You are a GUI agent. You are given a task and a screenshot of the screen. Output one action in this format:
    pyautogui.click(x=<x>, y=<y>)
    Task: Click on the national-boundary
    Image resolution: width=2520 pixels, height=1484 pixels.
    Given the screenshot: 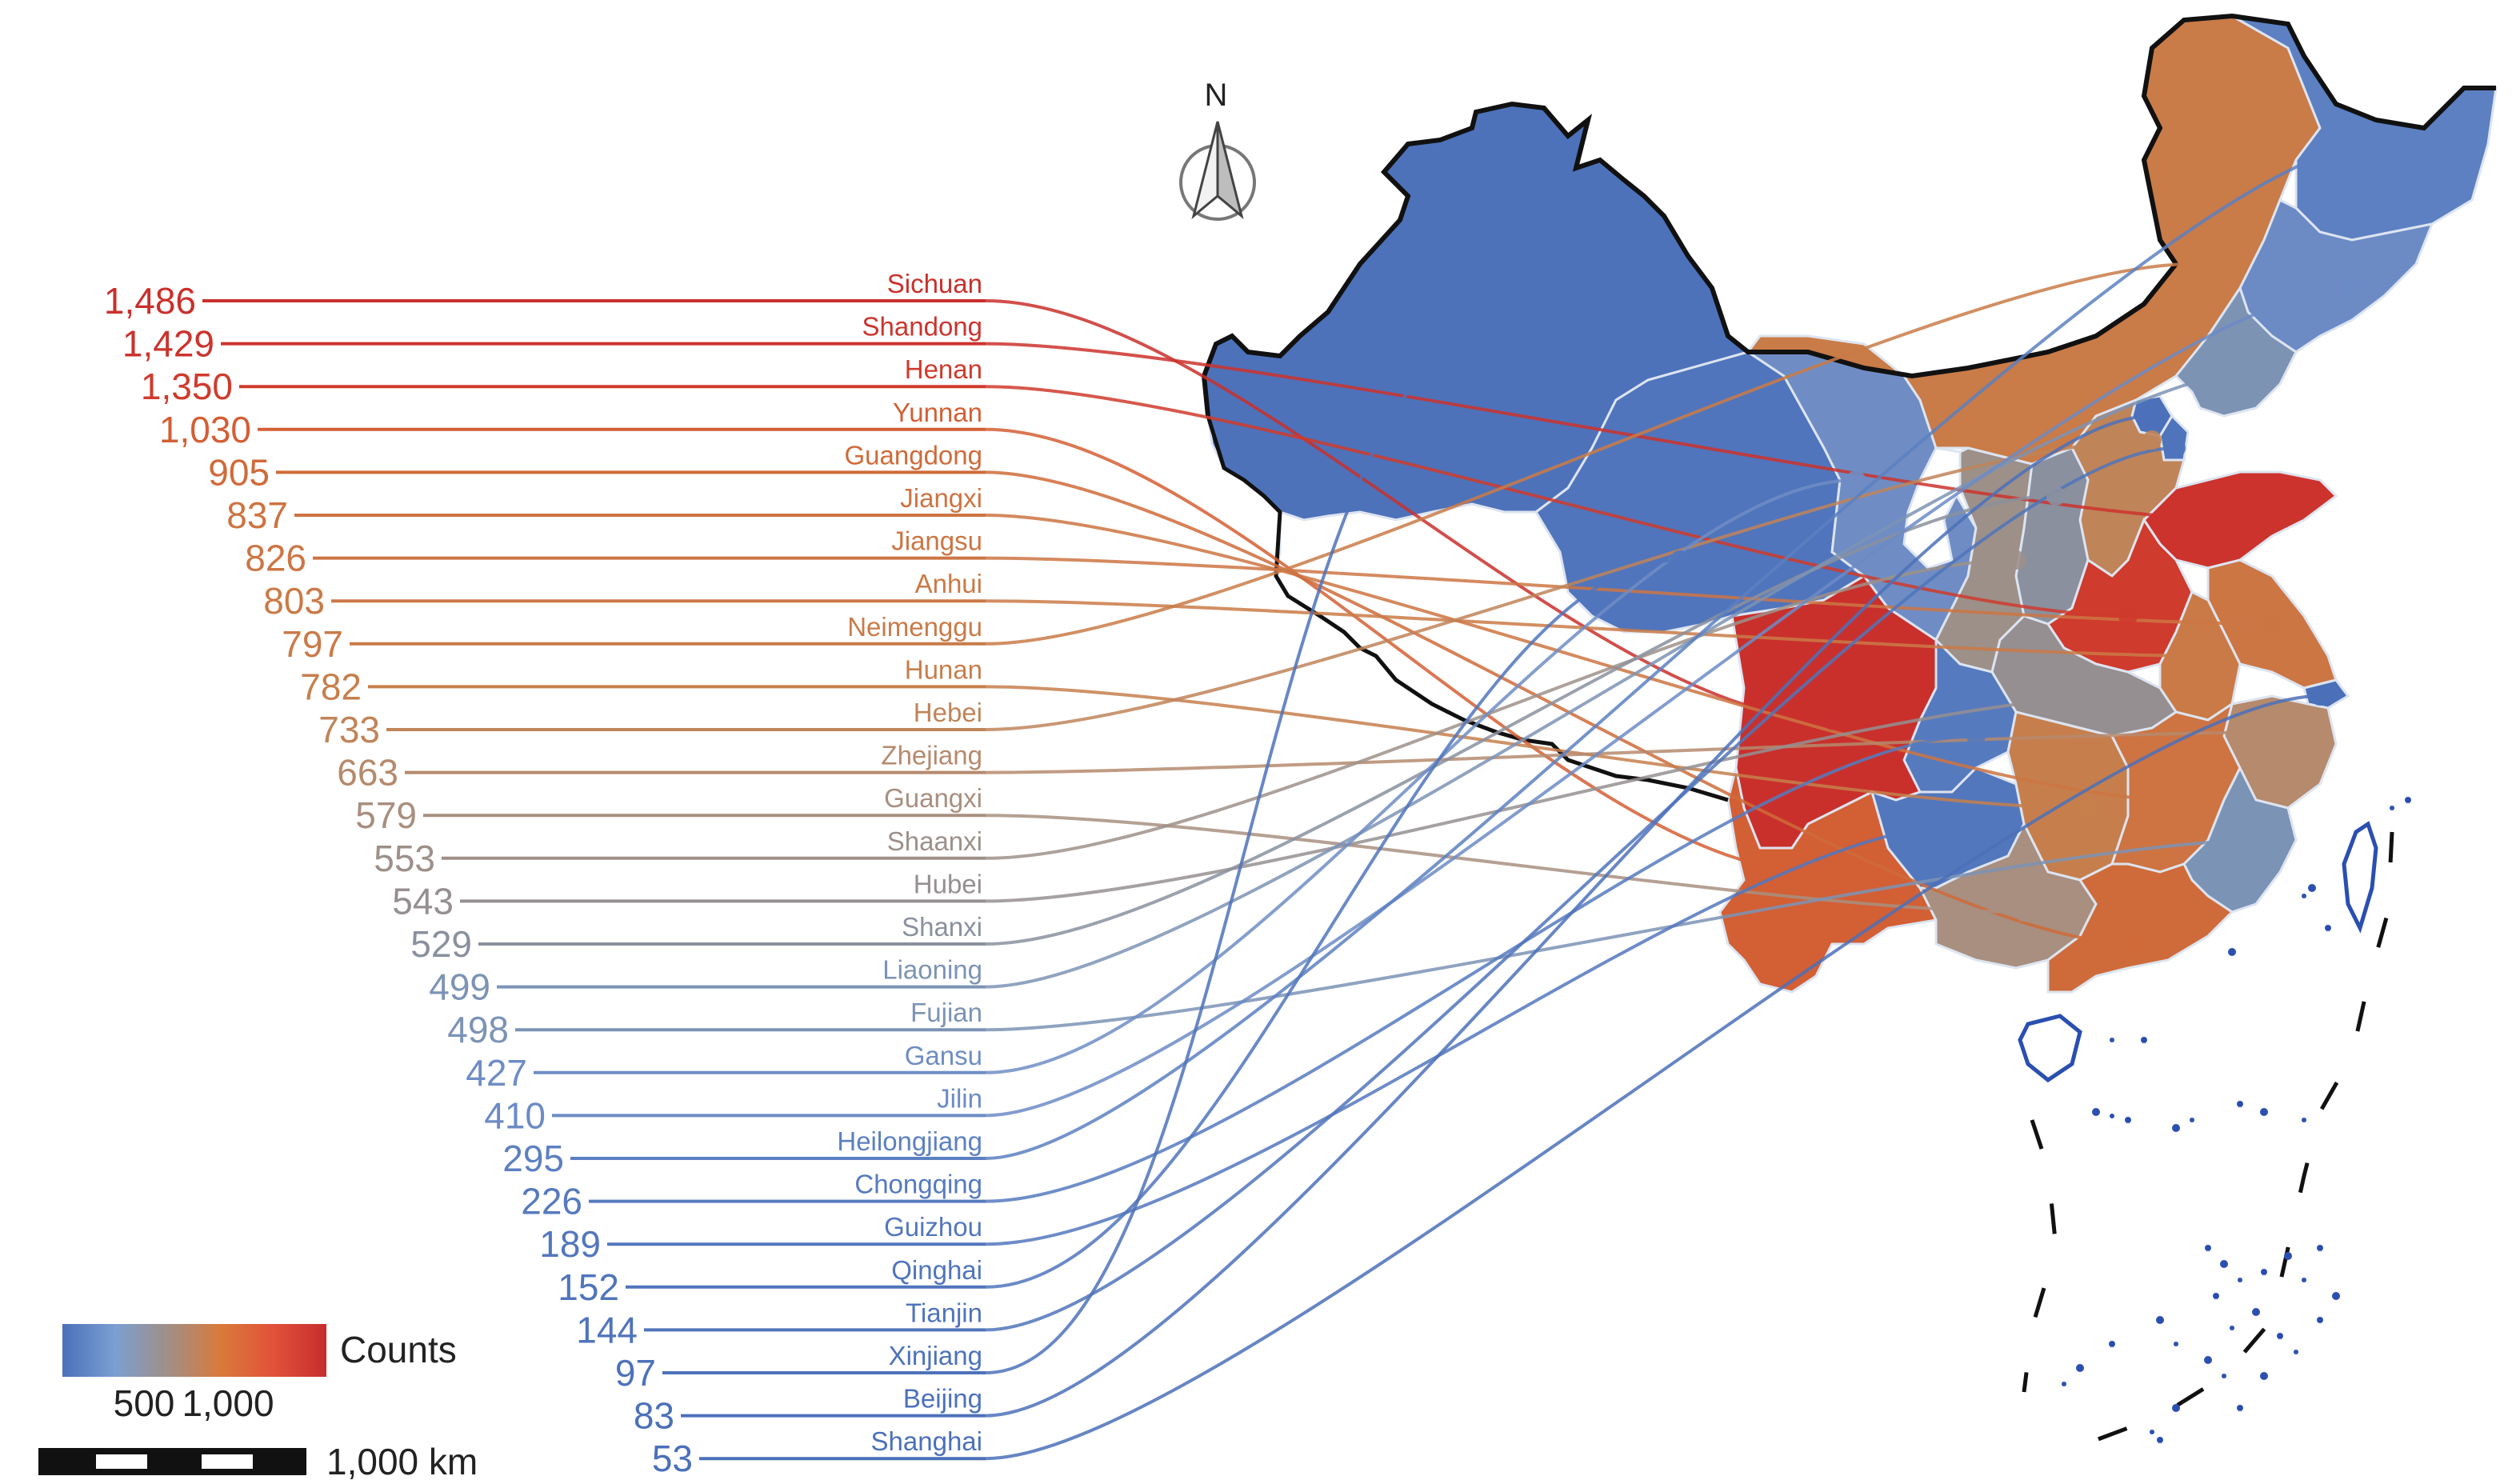 What is the action you would take?
    pyautogui.click(x=1848, y=215)
    